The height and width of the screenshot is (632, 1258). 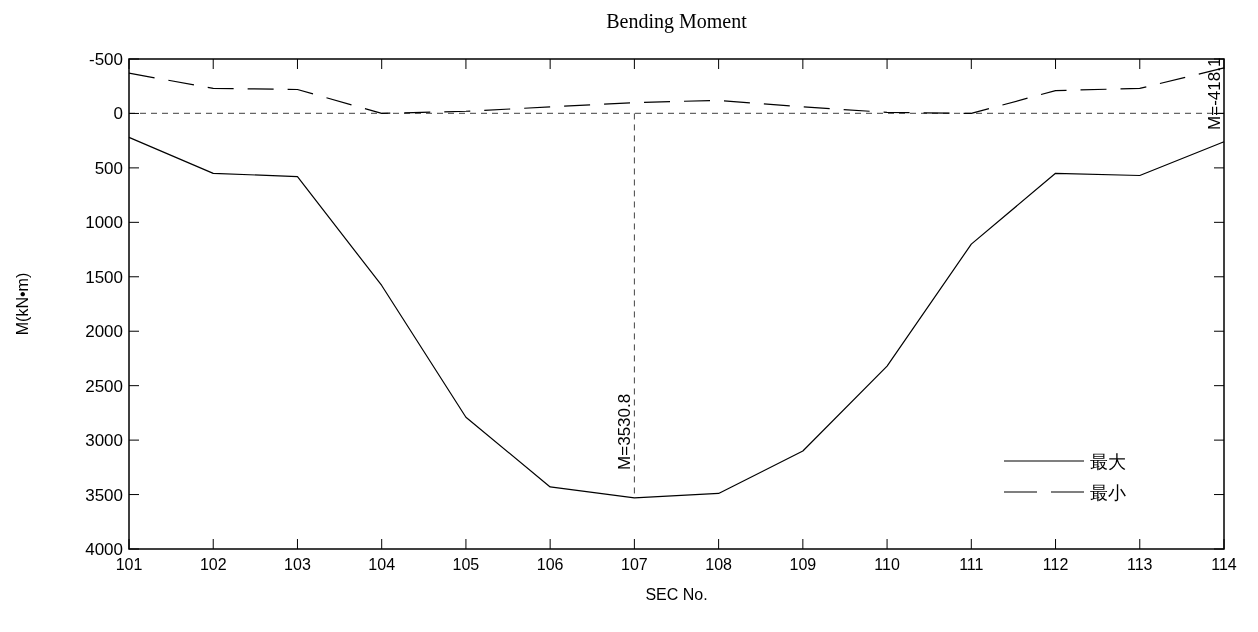 What do you see at coordinates (297, 564) in the screenshot?
I see `x-tick-label: 103` at bounding box center [297, 564].